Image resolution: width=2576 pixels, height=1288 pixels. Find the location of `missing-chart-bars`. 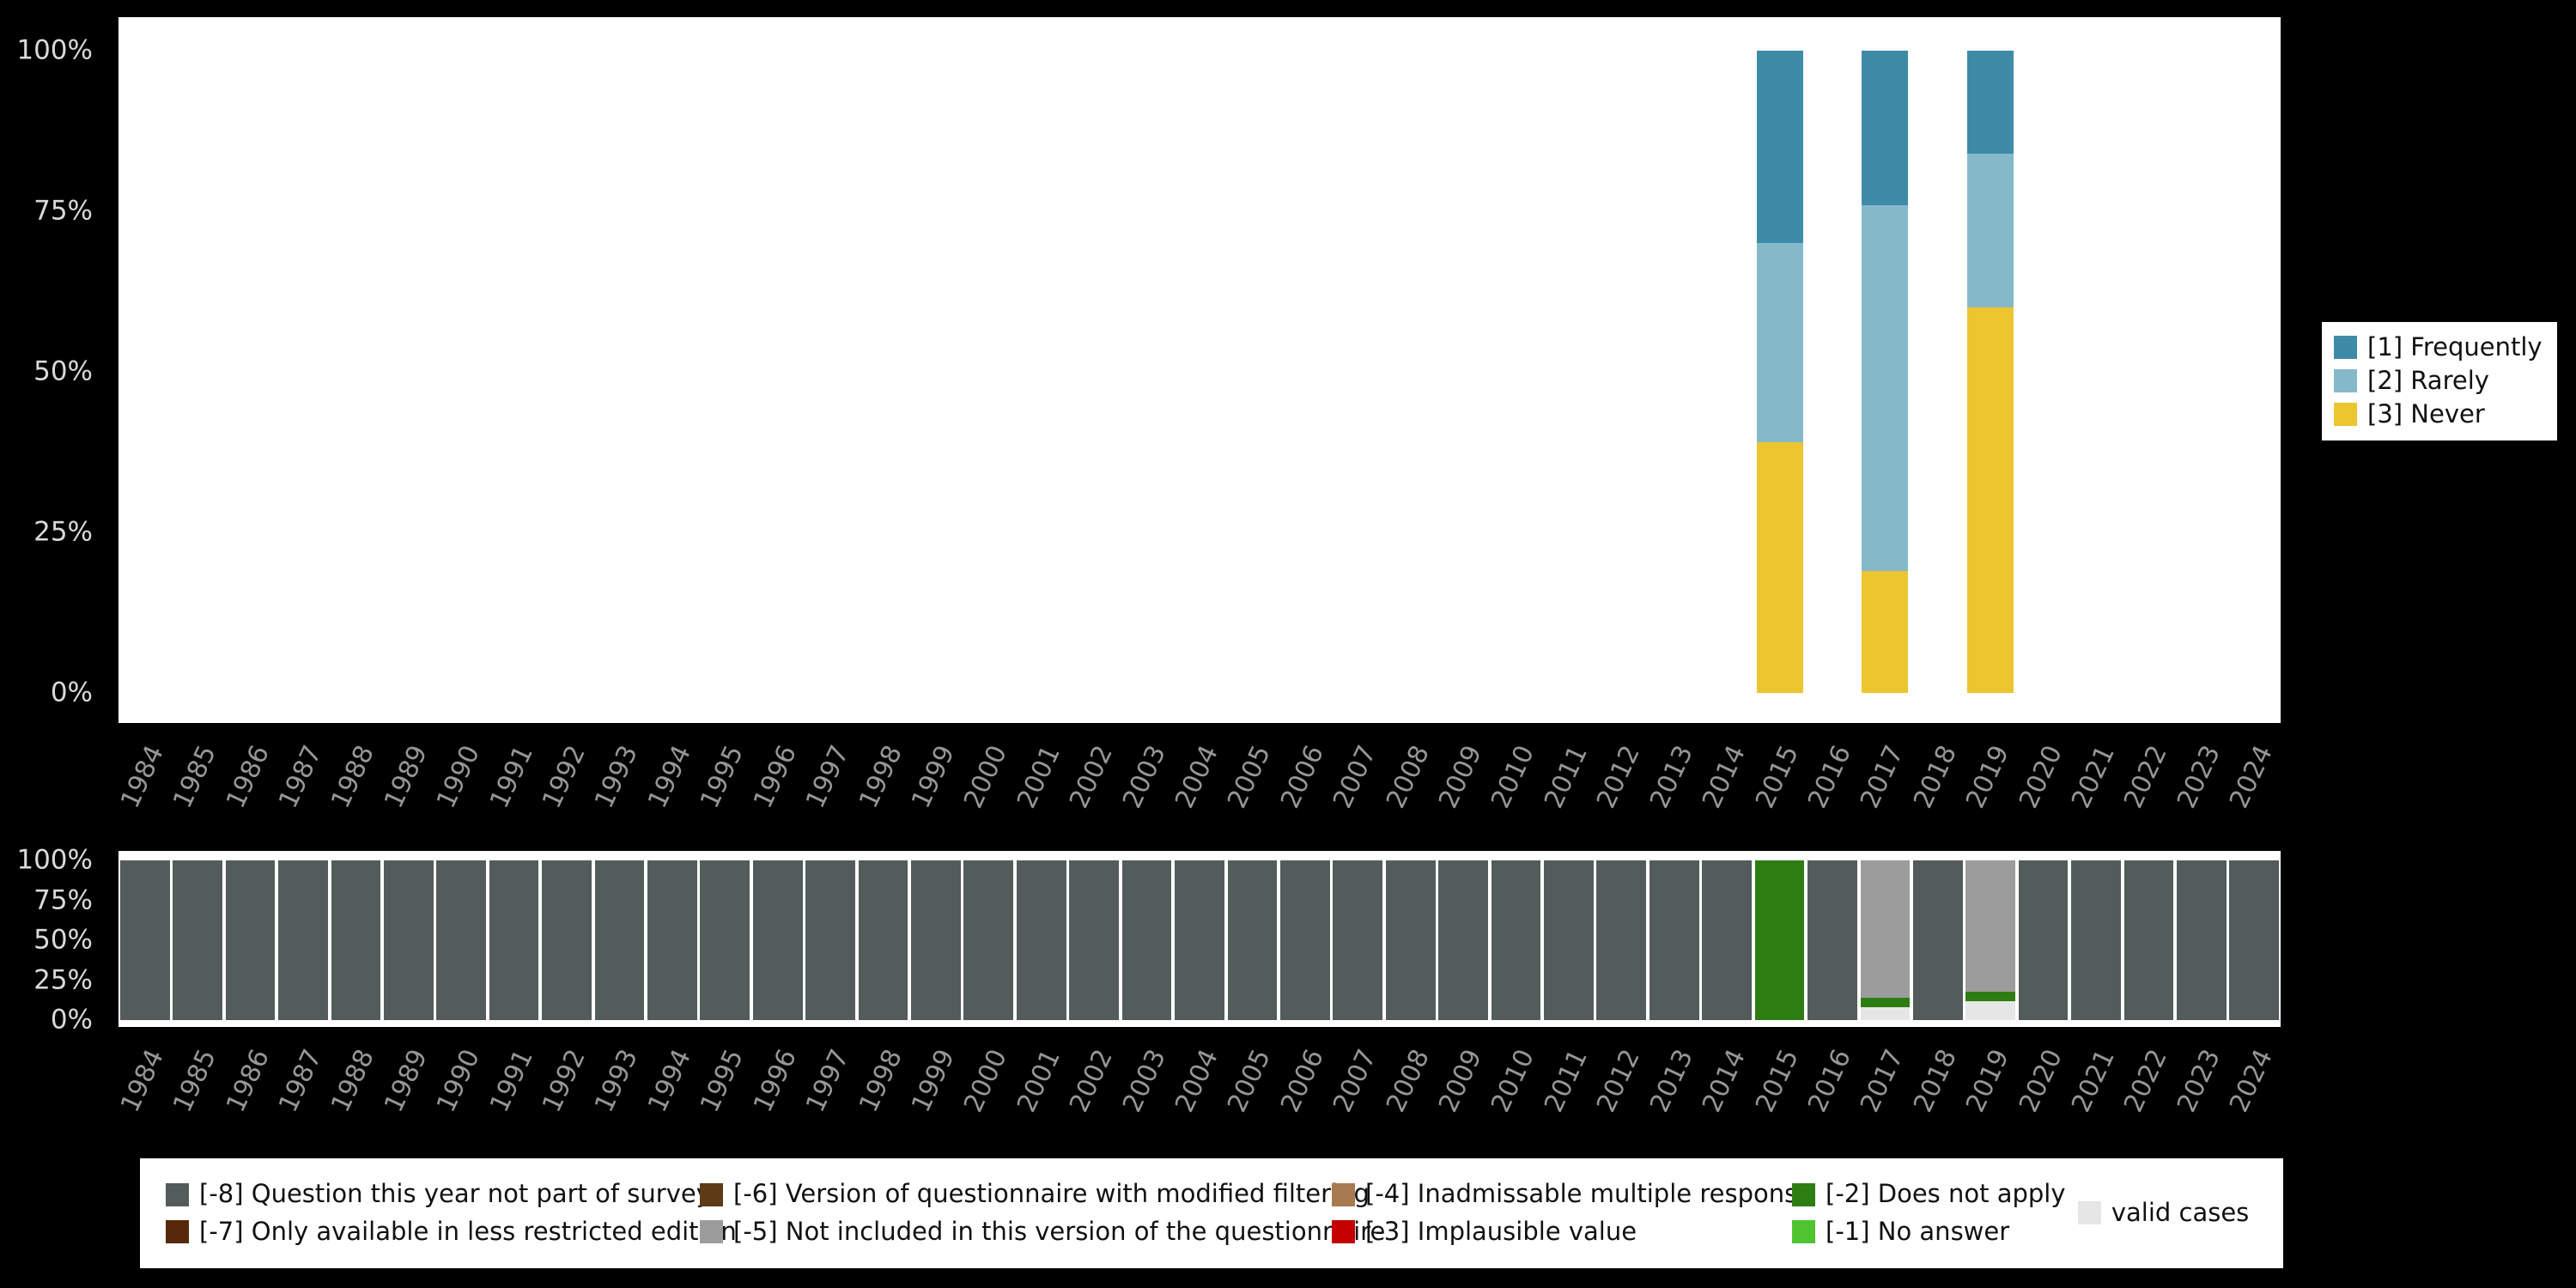

missing-chart-bars is located at coordinates (1199, 940).